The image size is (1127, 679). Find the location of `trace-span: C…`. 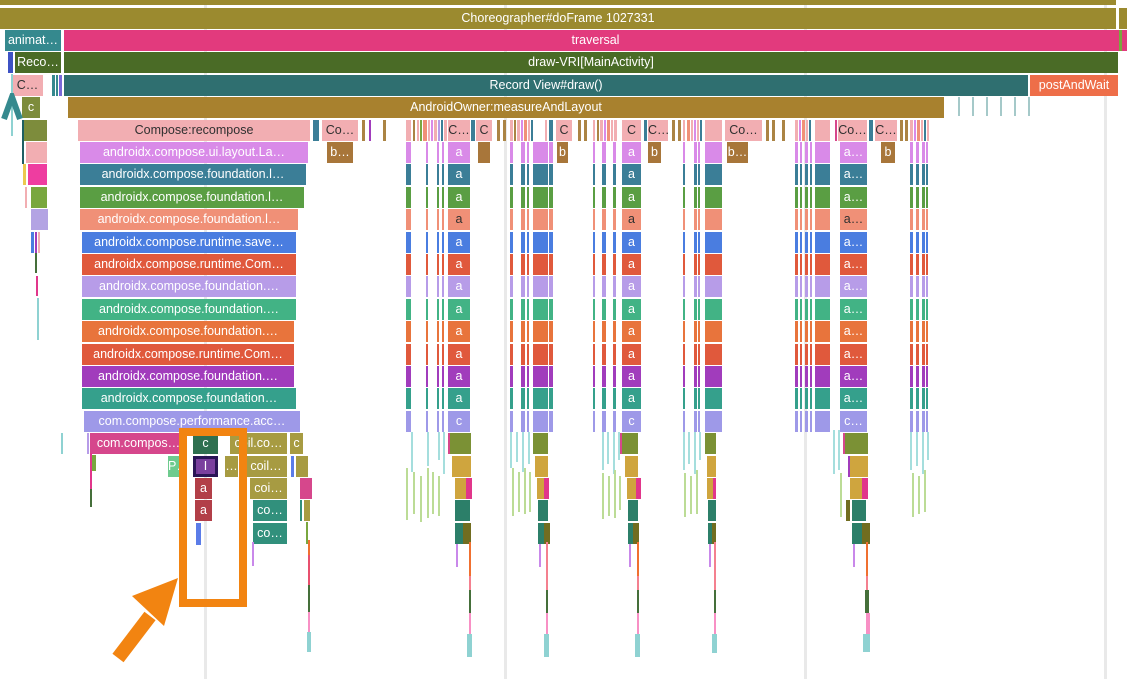

trace-span: C… is located at coordinates (459, 130).